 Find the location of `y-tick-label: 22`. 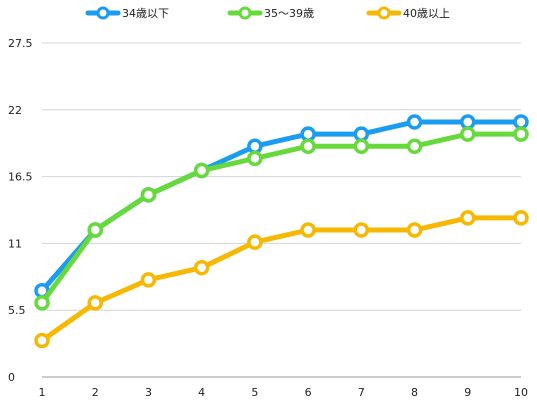

y-tick-label: 22 is located at coordinates (15, 110).